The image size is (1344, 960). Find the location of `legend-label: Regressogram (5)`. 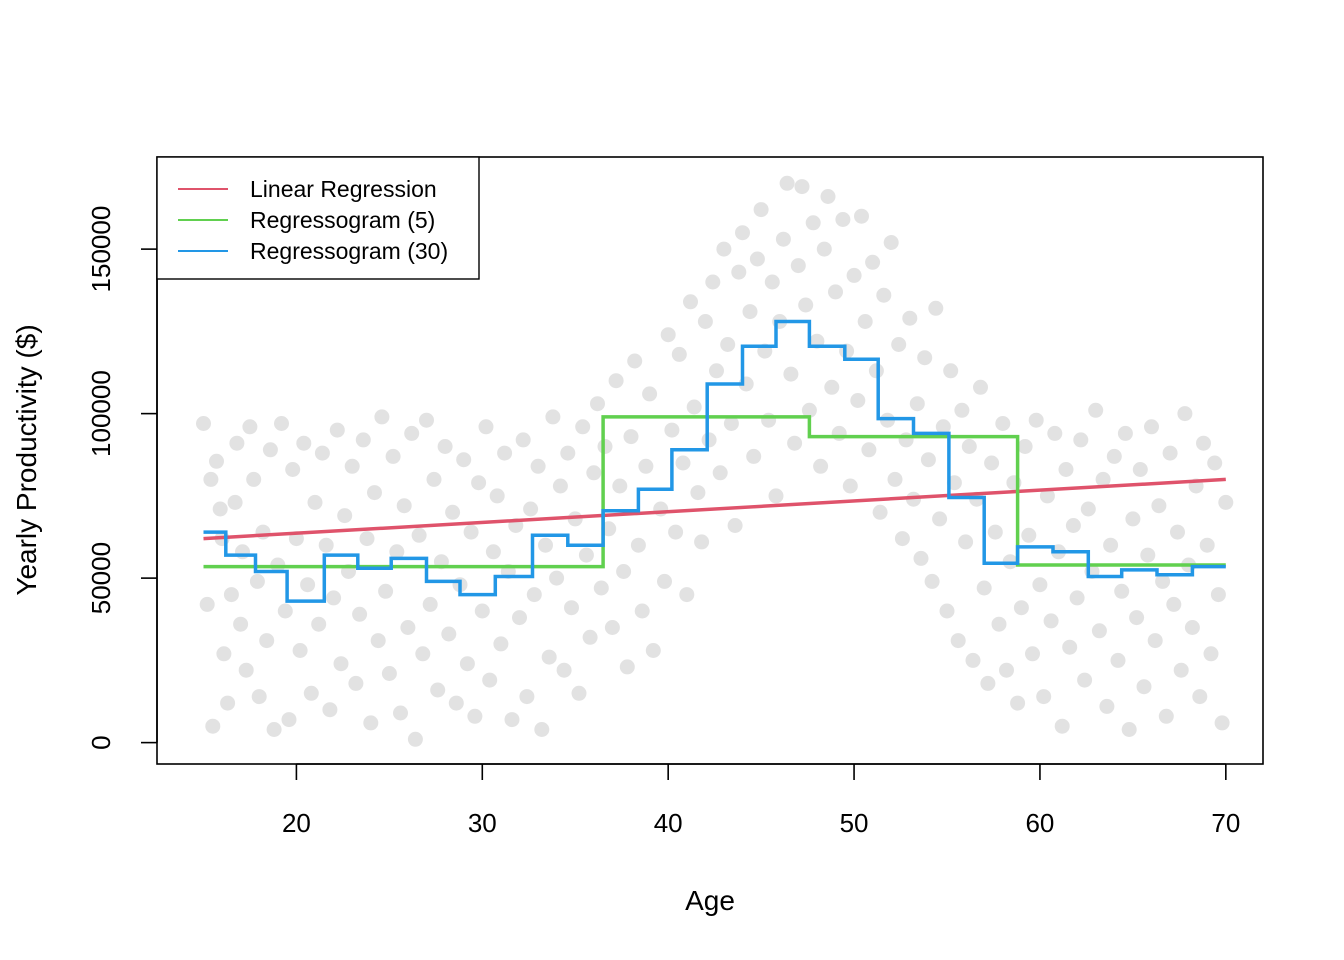

legend-label: Regressogram (5) is located at coordinates (342, 220).